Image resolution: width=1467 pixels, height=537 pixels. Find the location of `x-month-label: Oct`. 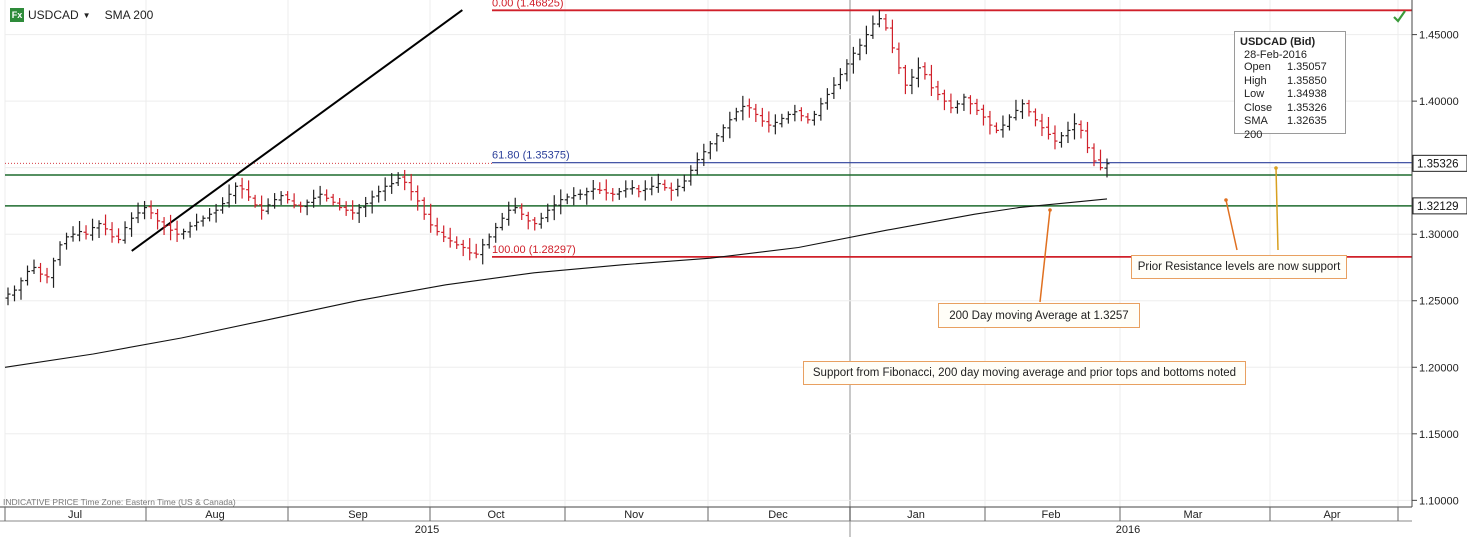

x-month-label: Oct is located at coordinates (495, 515).